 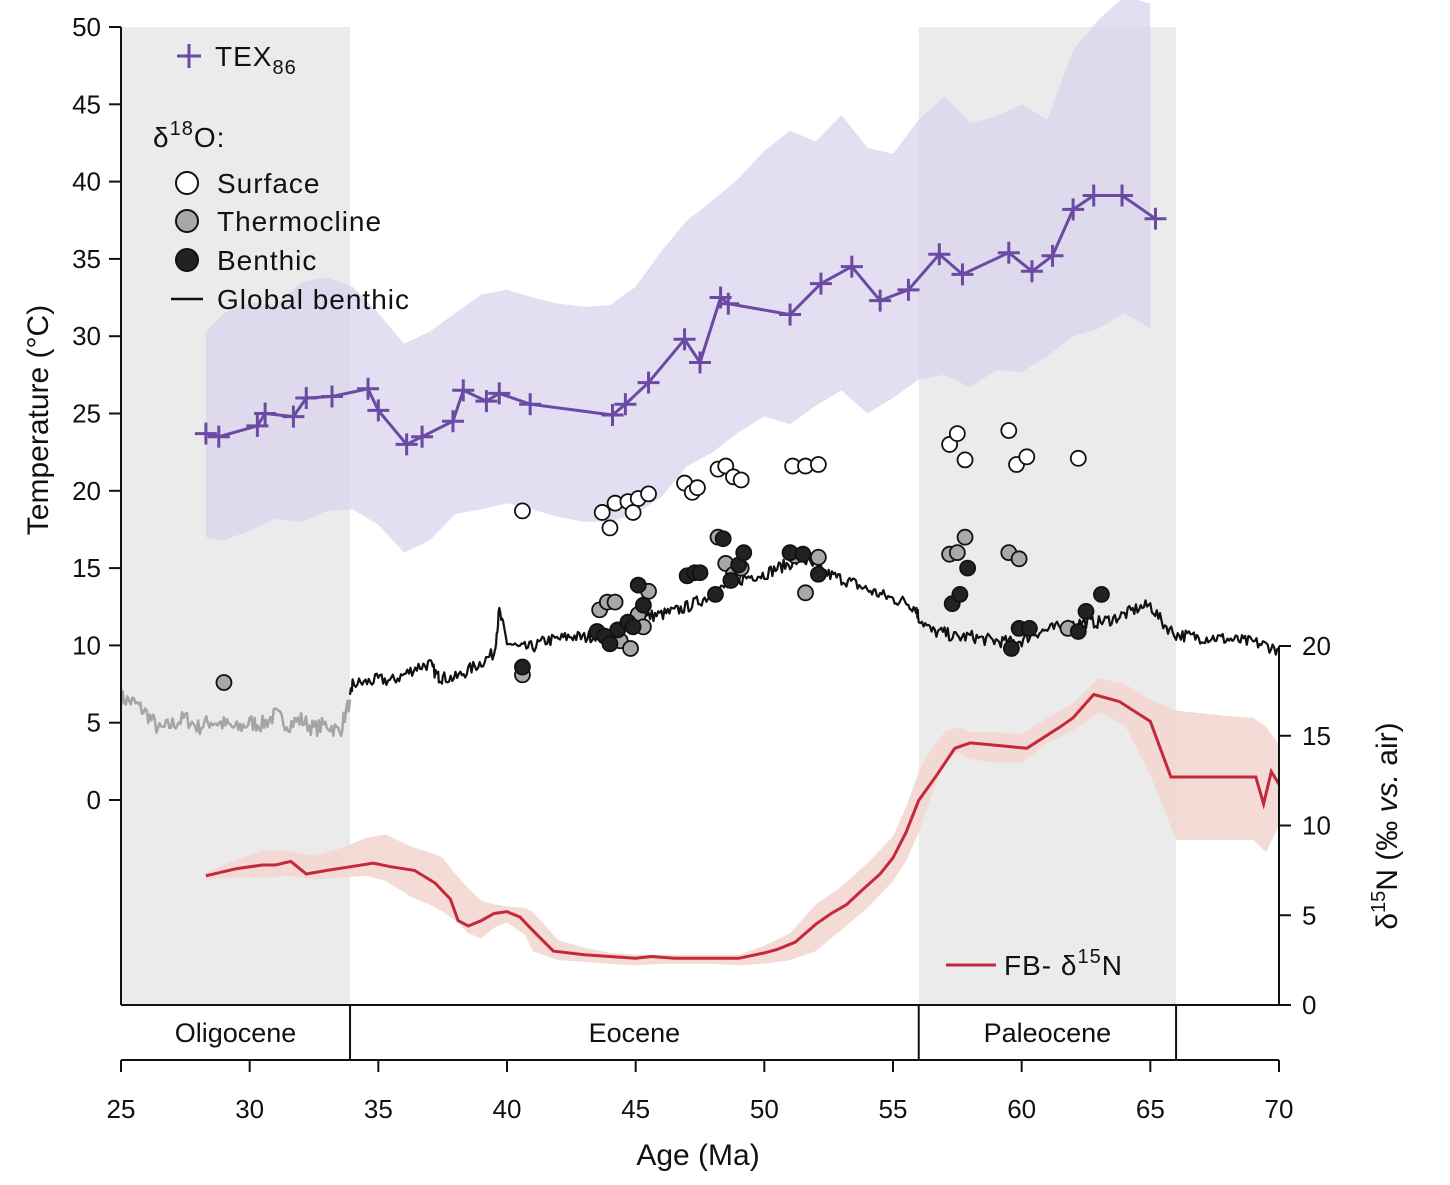 What do you see at coordinates (86, 104) in the screenshot?
I see `y-left-tick-label: 45` at bounding box center [86, 104].